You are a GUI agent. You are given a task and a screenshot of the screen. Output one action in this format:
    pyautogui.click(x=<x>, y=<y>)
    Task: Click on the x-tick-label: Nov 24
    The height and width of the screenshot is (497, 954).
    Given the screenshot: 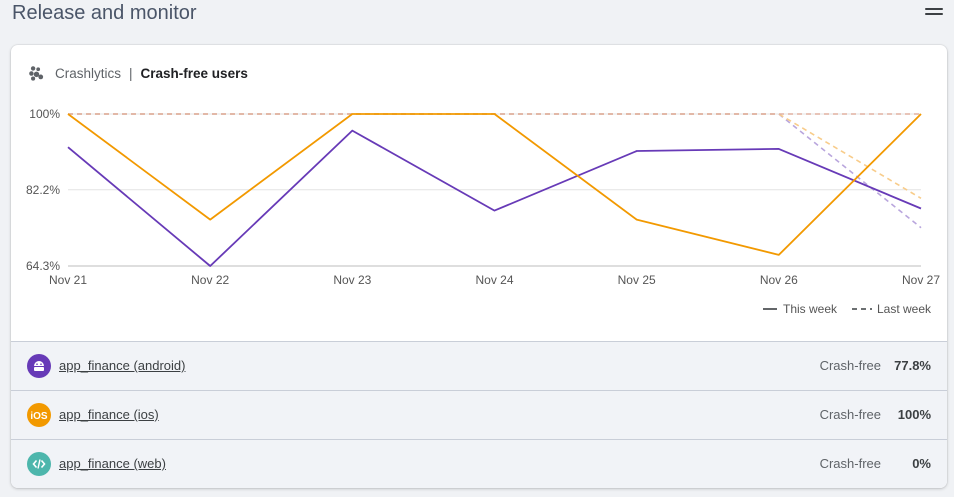 What is the action you would take?
    pyautogui.click(x=494, y=280)
    